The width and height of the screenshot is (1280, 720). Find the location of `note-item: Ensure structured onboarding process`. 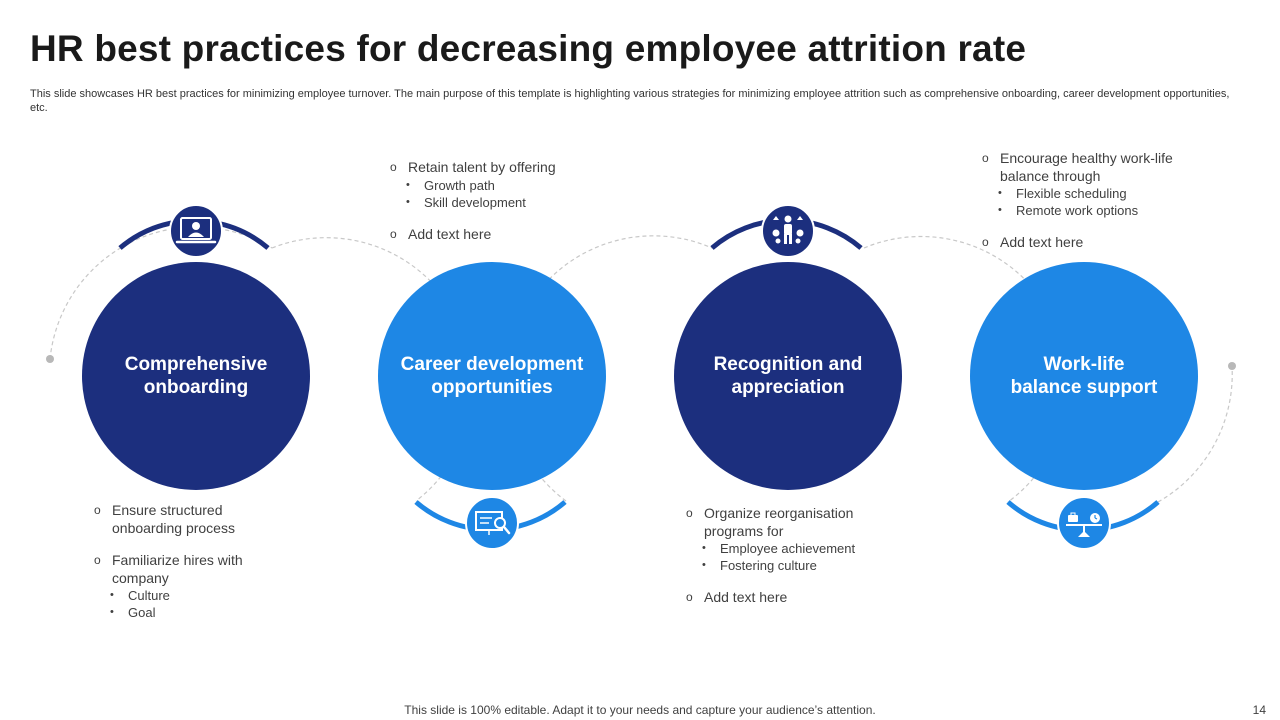

note-item: Ensure structured onboarding process is located at coordinates (189, 519).